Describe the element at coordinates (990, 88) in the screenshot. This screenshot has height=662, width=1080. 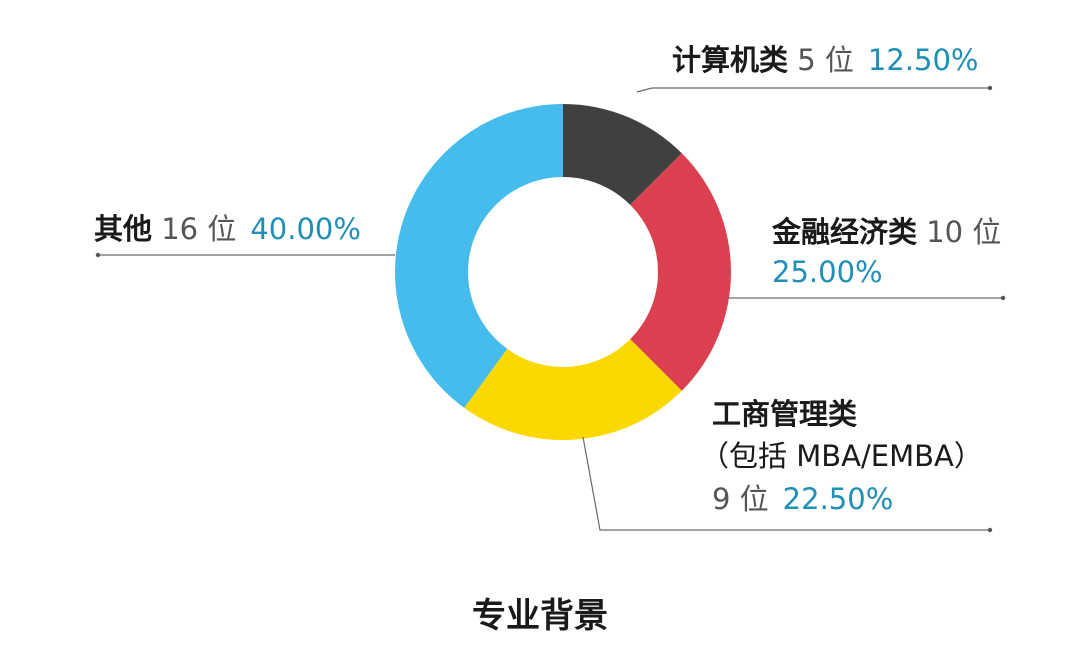
I see `leader-dot-computer` at that location.